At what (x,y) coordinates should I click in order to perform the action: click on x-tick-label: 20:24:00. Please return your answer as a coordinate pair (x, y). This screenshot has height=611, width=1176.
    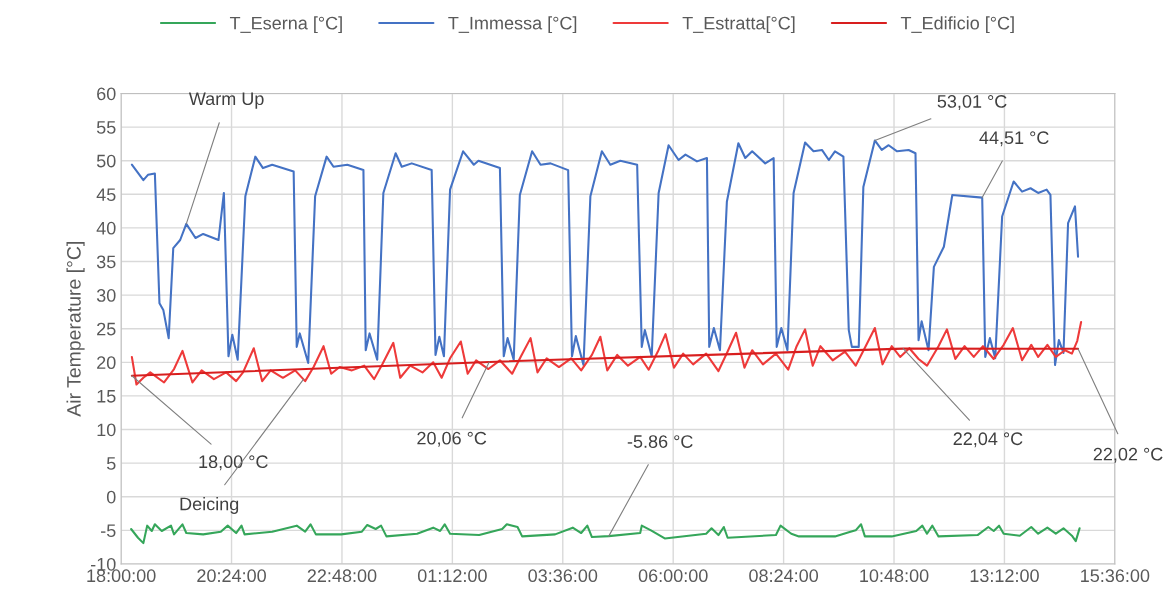
    Looking at the image, I should click on (231, 576).